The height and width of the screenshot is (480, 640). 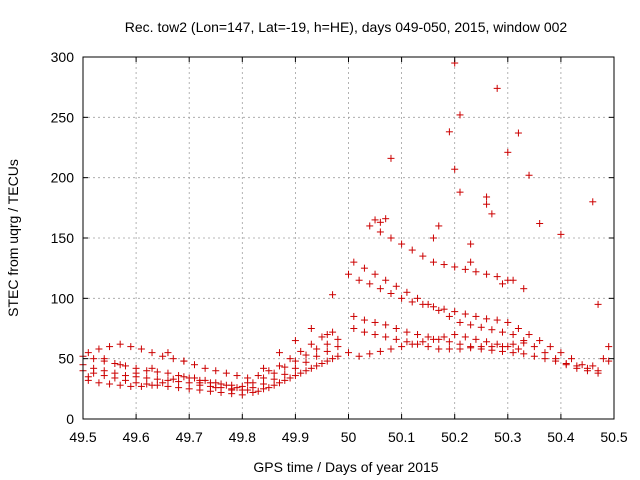 I want to click on x-tick-label: 49.6, so click(x=135, y=437).